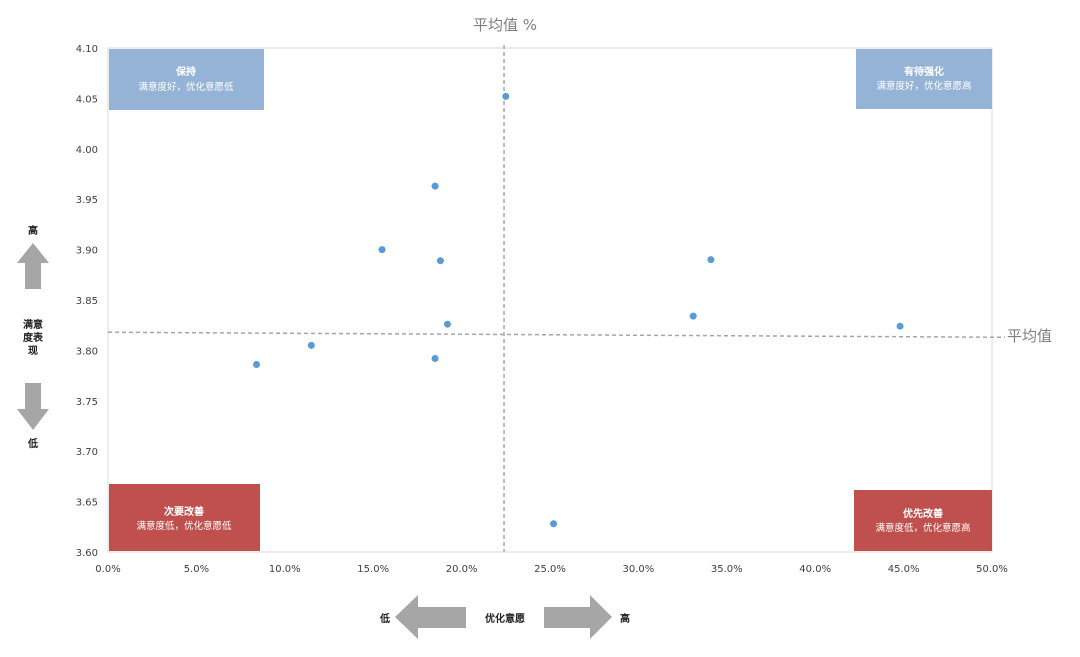 This screenshot has height=657, width=1080. What do you see at coordinates (87, 402) in the screenshot?
I see `y-tick-label: 3.75` at bounding box center [87, 402].